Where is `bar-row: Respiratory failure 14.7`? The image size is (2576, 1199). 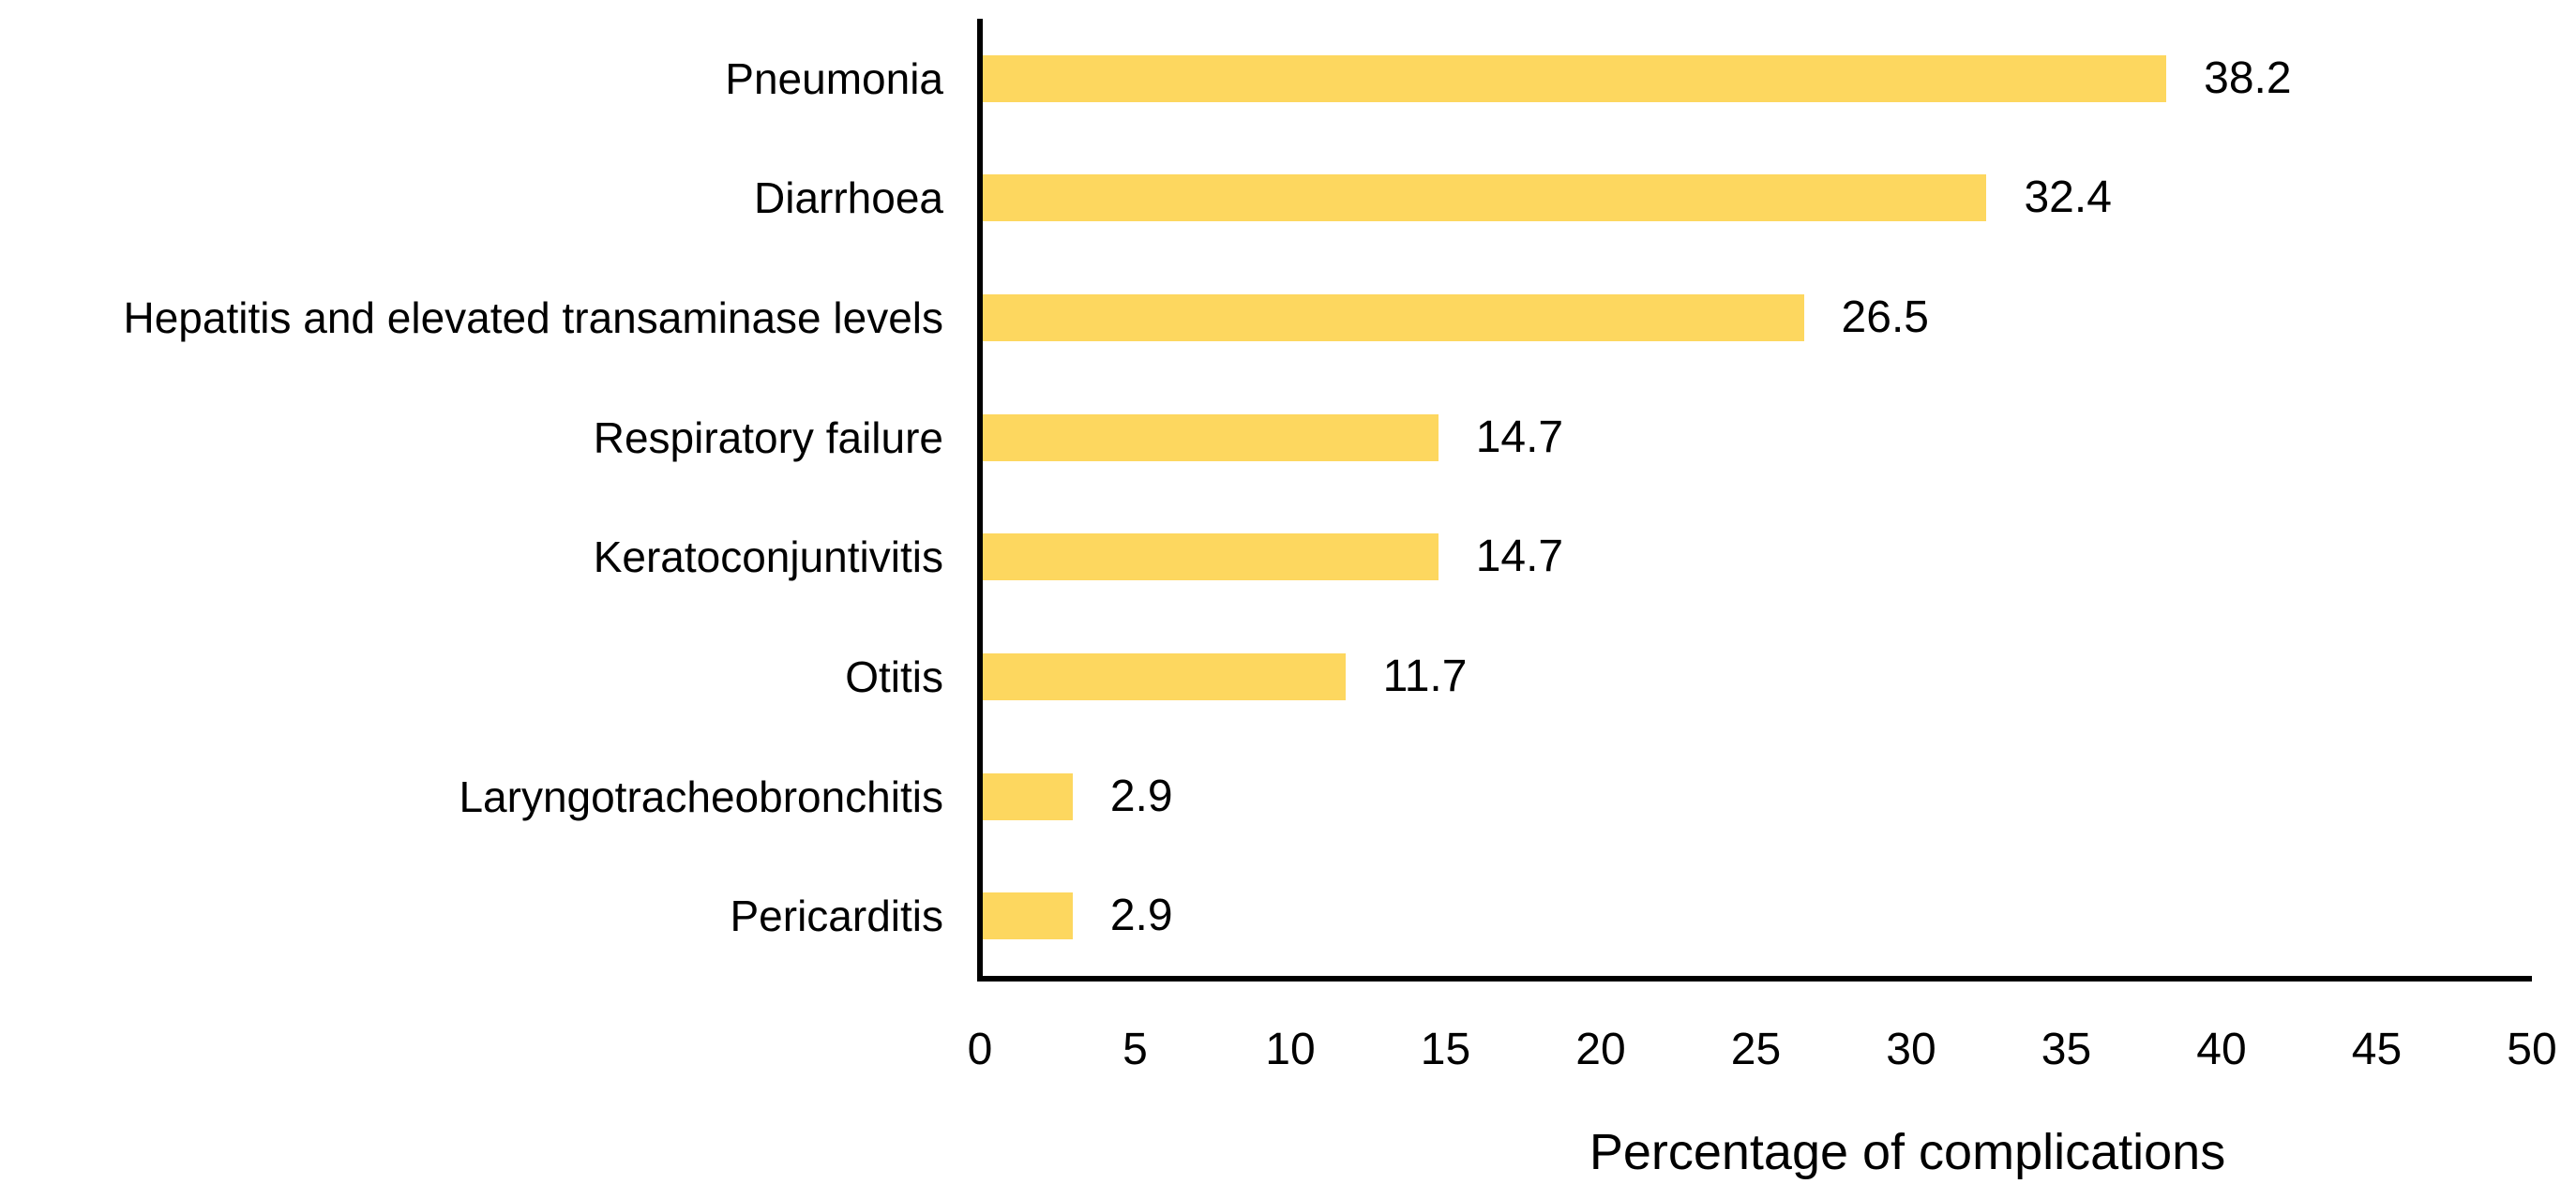
bar-row: Respiratory failure 14.7 is located at coordinates (1563, 438).